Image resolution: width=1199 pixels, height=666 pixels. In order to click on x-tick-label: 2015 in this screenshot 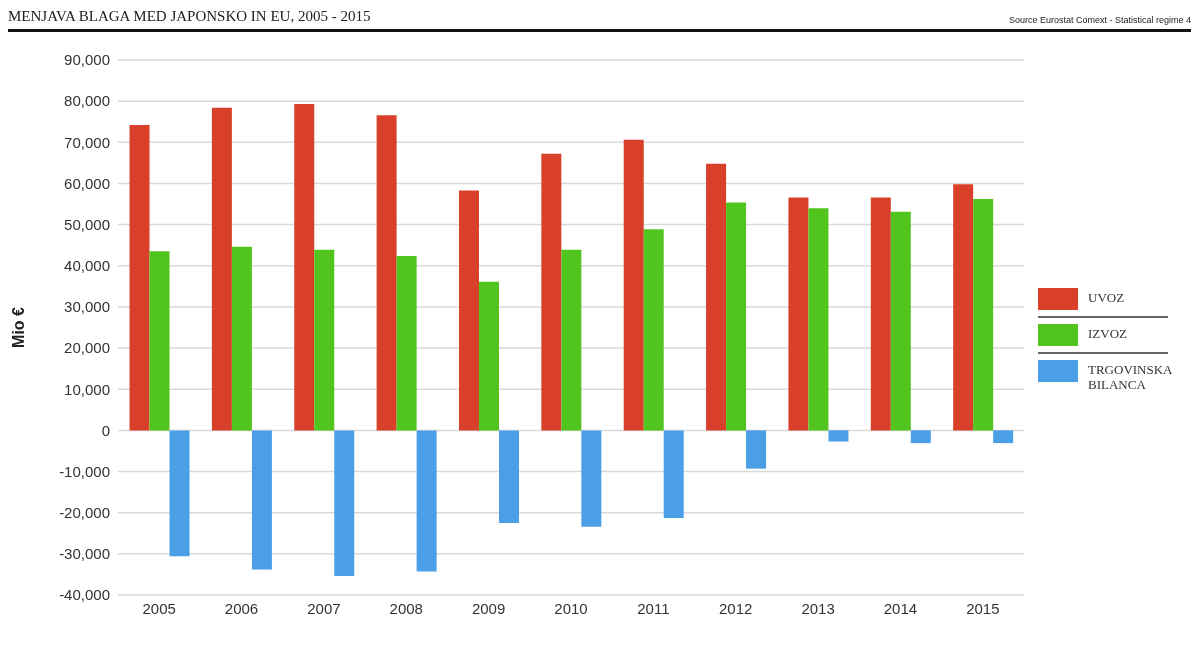, I will do `click(983, 608)`.